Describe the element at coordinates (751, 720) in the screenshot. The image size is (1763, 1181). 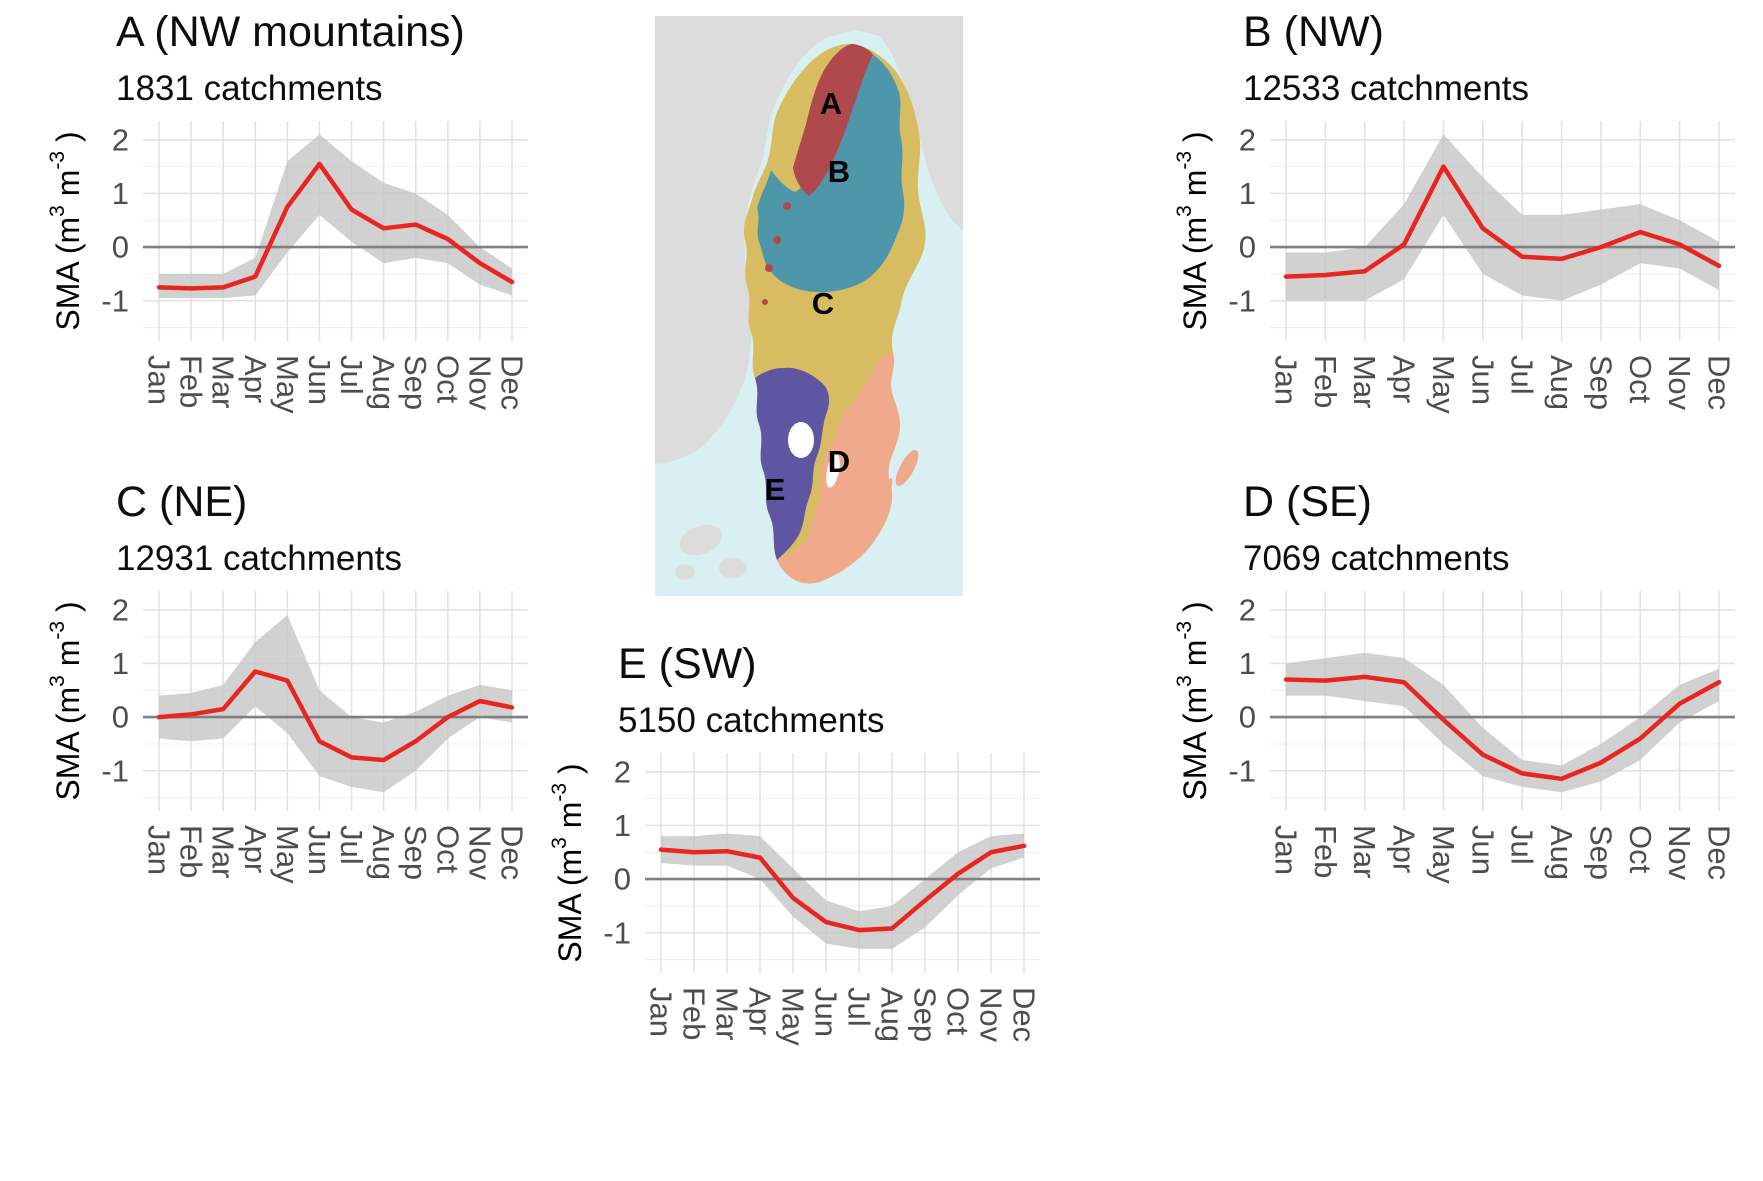
I see `panel-e-subtitle: 5150 catchments` at that location.